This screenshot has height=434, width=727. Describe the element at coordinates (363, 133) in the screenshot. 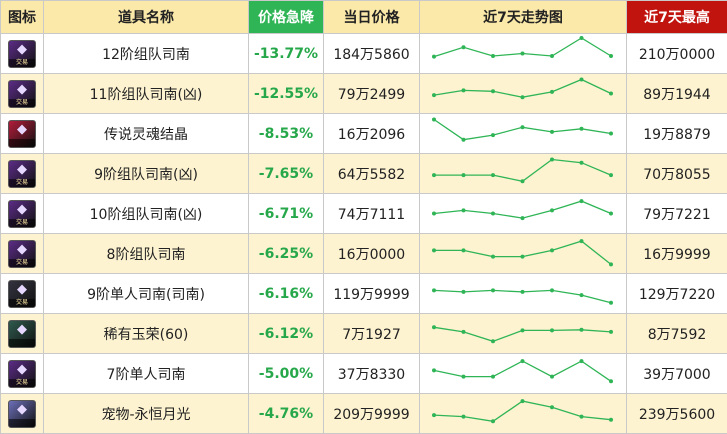

I see `table-row: ◆ 传说灵魂结晶 -8.53% 16万2096 19万8879` at that location.